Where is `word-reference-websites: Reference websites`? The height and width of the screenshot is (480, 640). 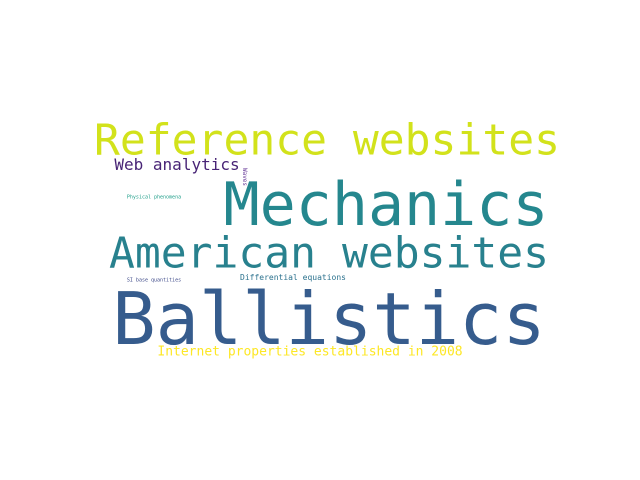
word-reference-websites: Reference websites is located at coordinates (327, 140).